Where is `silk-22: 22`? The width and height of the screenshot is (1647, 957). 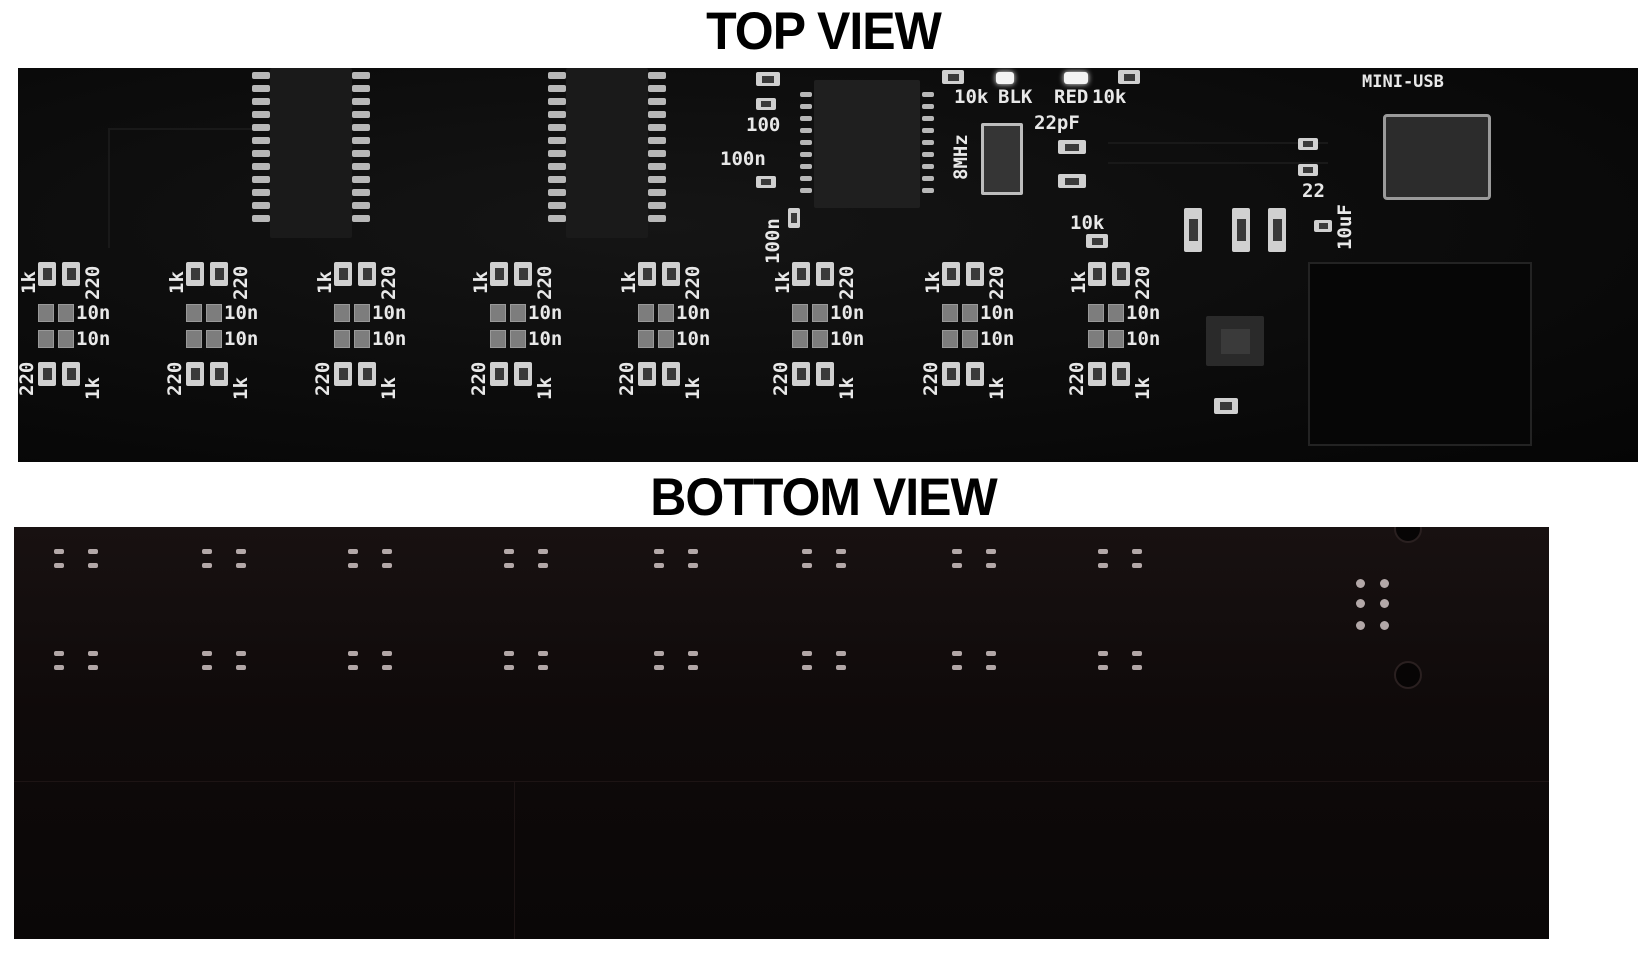 silk-22: 22 is located at coordinates (1313, 191).